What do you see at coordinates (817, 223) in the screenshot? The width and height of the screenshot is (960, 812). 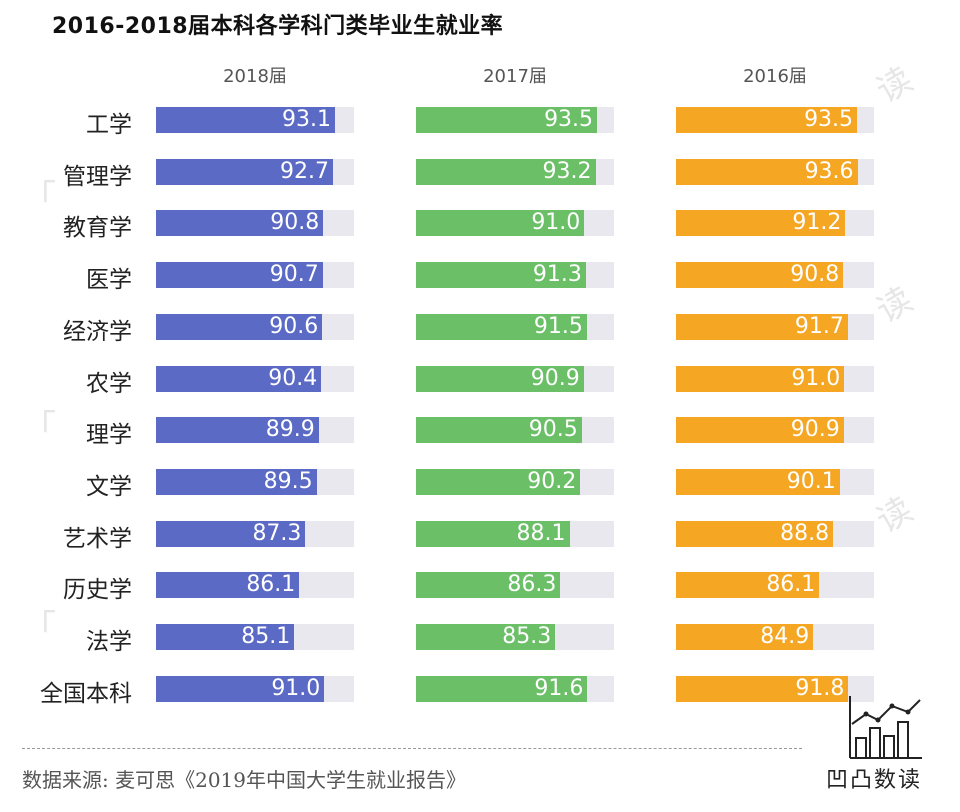 I see `data-label: 91.2` at bounding box center [817, 223].